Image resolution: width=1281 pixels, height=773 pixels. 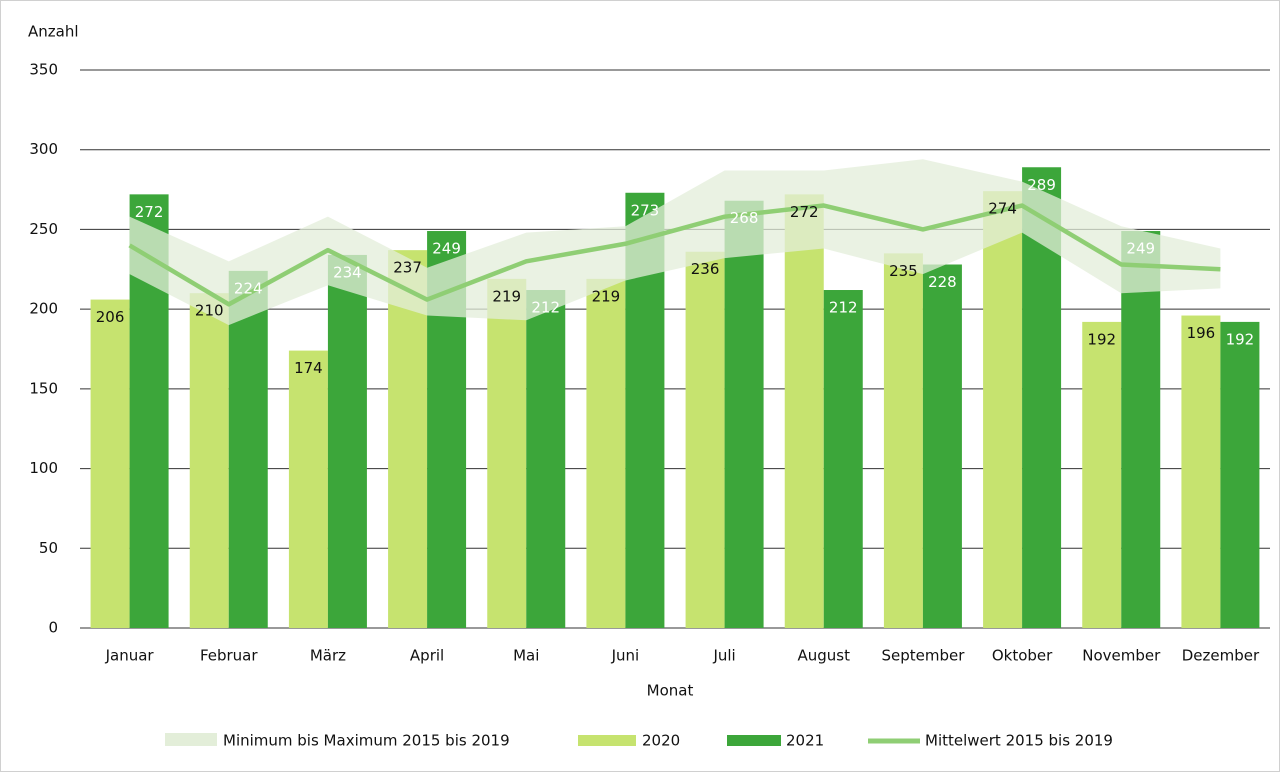 I want to click on x-tick-label: Mai, so click(x=526, y=656).